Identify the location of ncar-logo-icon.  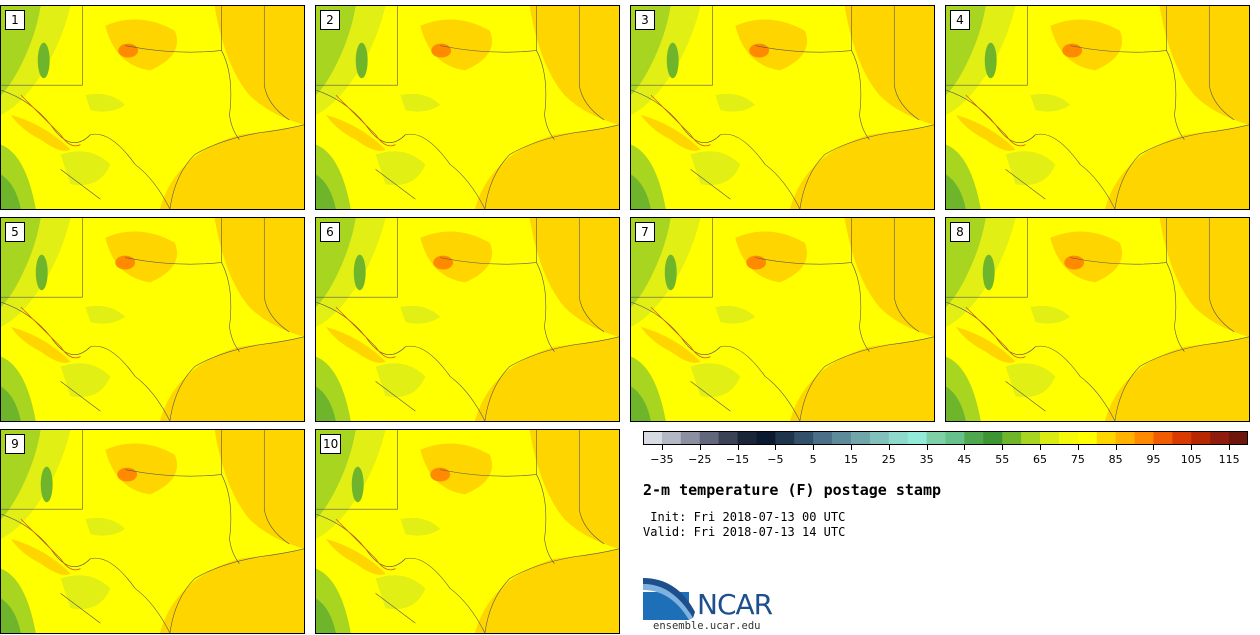
(669, 599).